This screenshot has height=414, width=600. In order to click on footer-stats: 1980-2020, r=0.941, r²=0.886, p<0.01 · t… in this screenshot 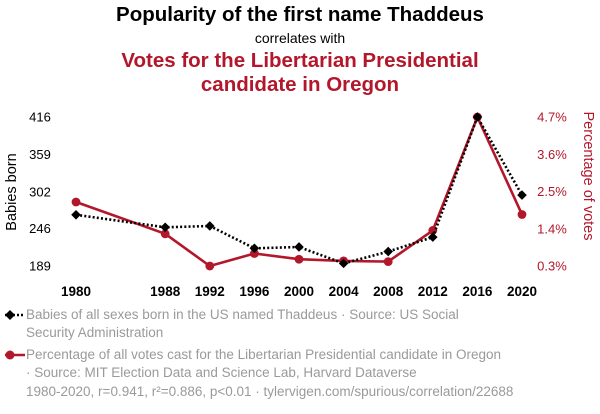, I will do `click(270, 391)`.